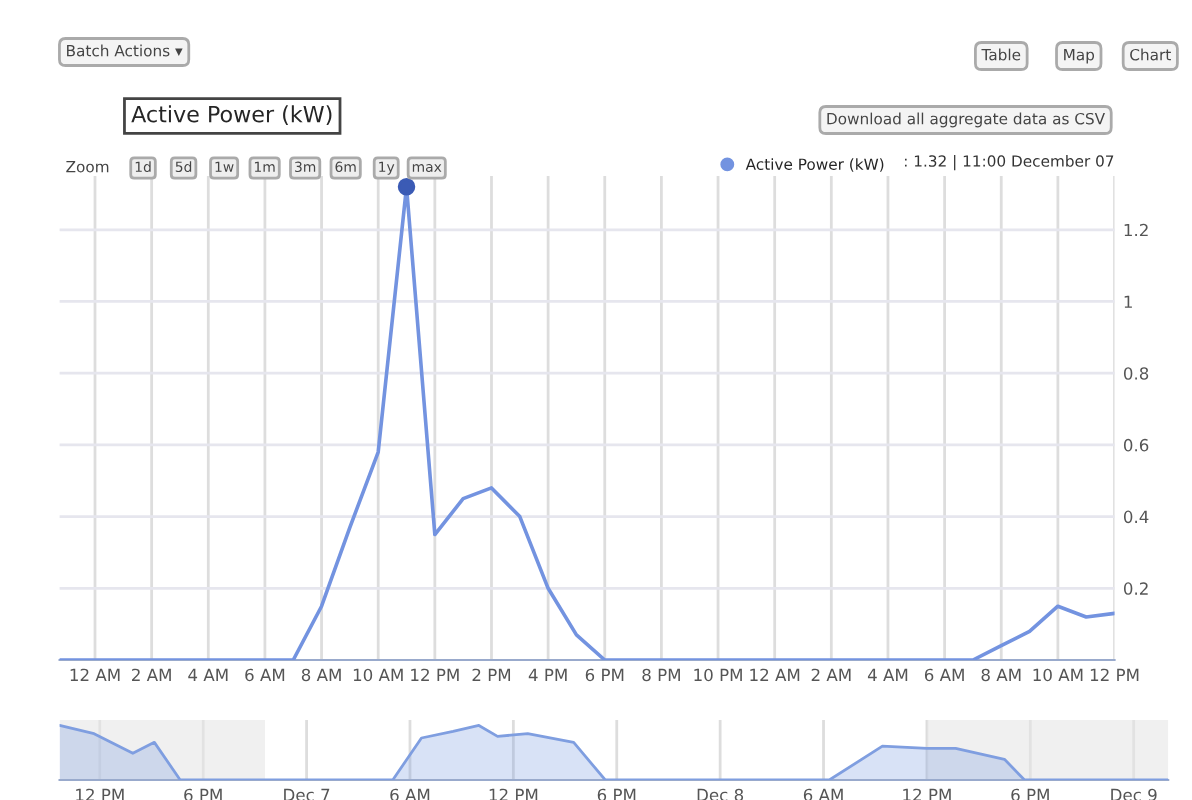 The width and height of the screenshot is (1192, 800). What do you see at coordinates (1136, 230) in the screenshot?
I see `y-tick-label: 1.2` at bounding box center [1136, 230].